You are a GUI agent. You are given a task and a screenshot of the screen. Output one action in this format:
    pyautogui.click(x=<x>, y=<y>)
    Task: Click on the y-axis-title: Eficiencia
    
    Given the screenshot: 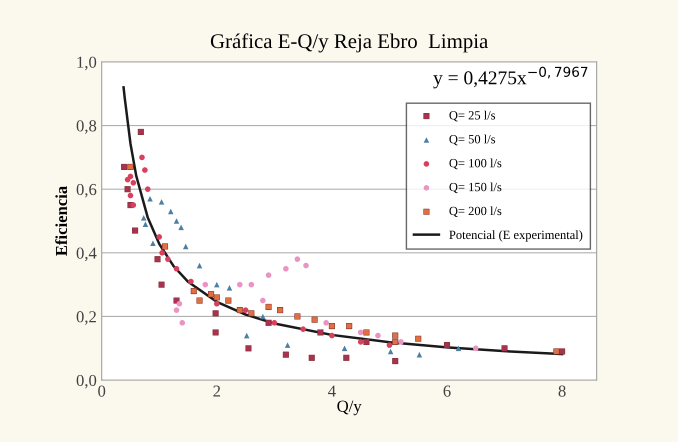 What is the action you would take?
    pyautogui.click(x=61, y=221)
    